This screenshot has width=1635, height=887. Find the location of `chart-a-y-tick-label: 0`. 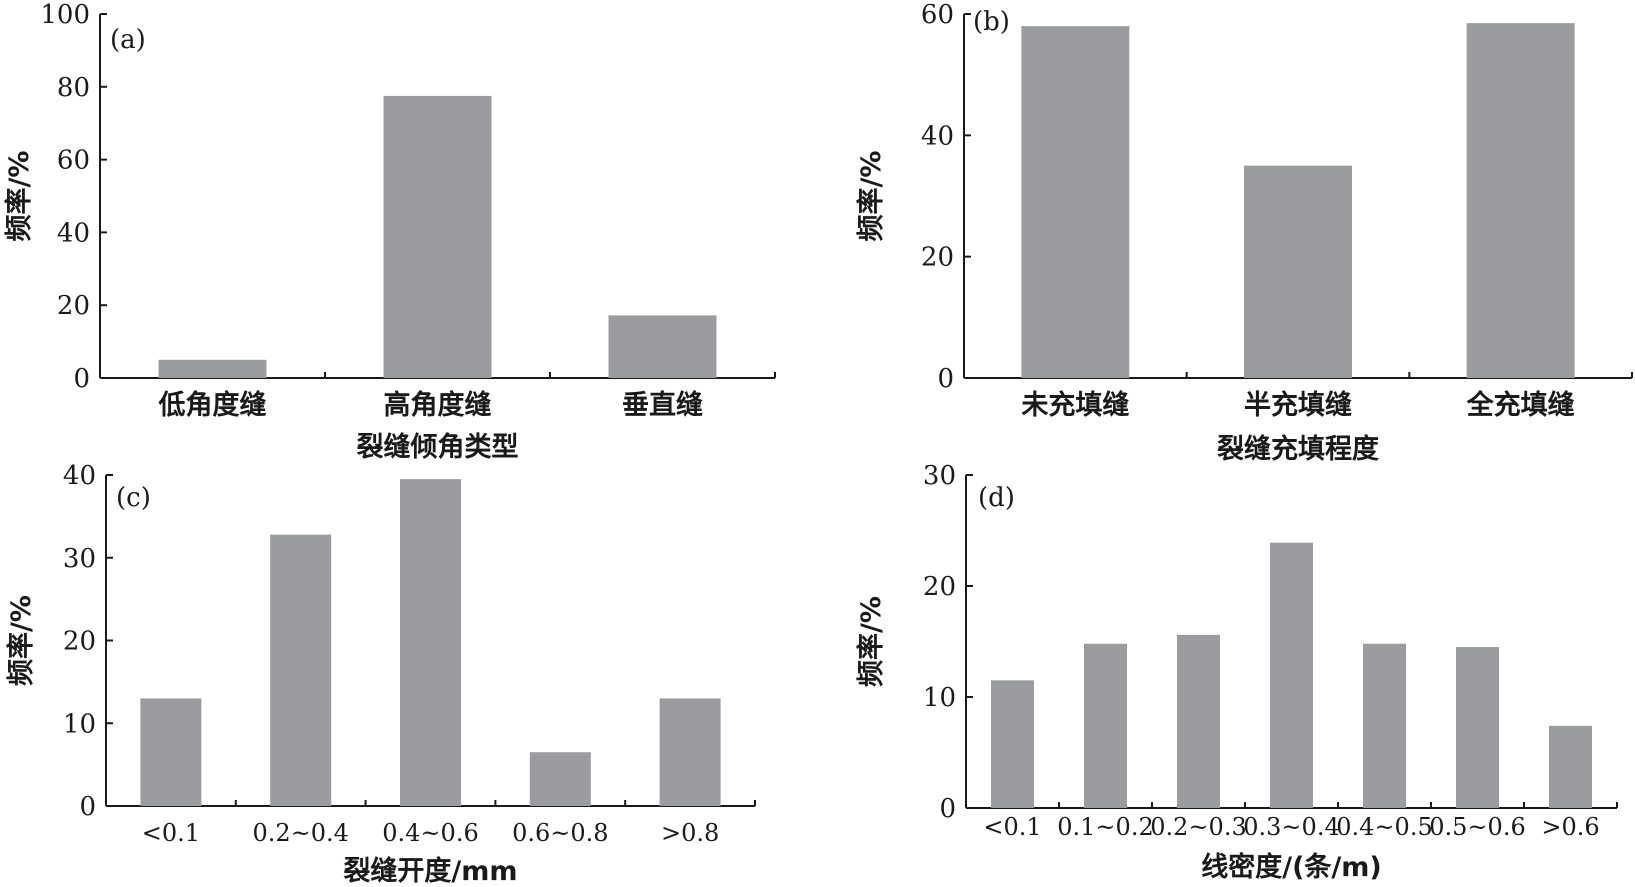

chart-a-y-tick-label: 0 is located at coordinates (81, 379).